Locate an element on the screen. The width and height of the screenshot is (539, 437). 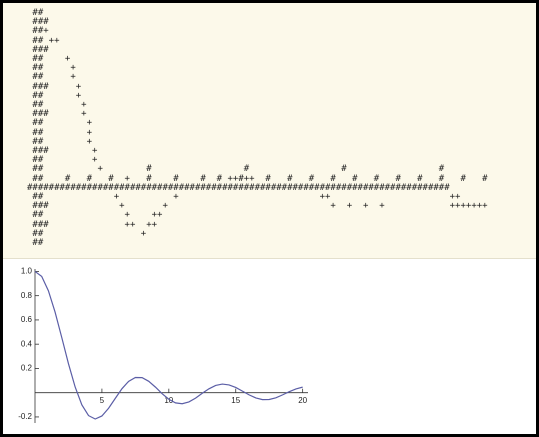
ascii-line: ## ++ is located at coordinates (43, 40).